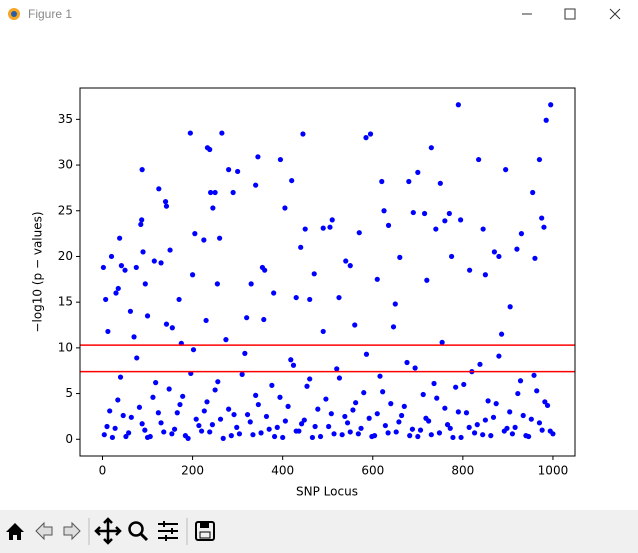  What do you see at coordinates (570, 14) in the screenshot?
I see `maximize-button` at bounding box center [570, 14].